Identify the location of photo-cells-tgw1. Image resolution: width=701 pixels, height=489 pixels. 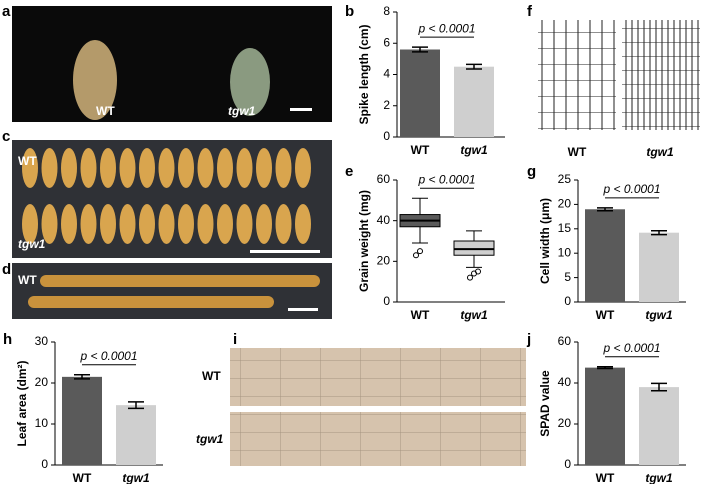
(661, 75).